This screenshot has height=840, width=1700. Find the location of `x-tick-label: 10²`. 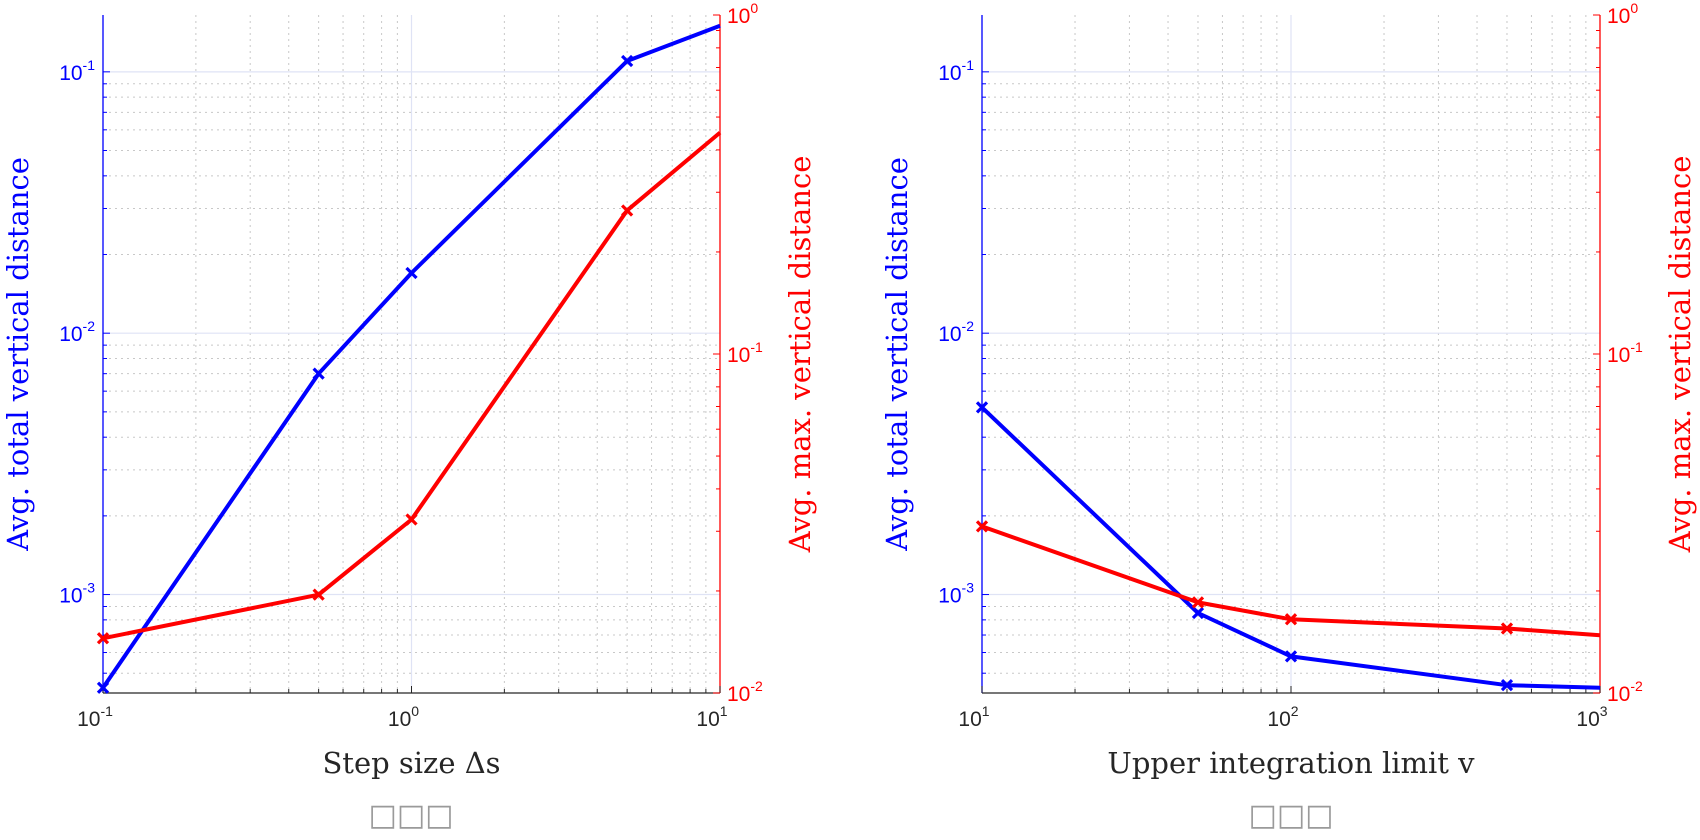

x-tick-label: 10² is located at coordinates (1282, 717).